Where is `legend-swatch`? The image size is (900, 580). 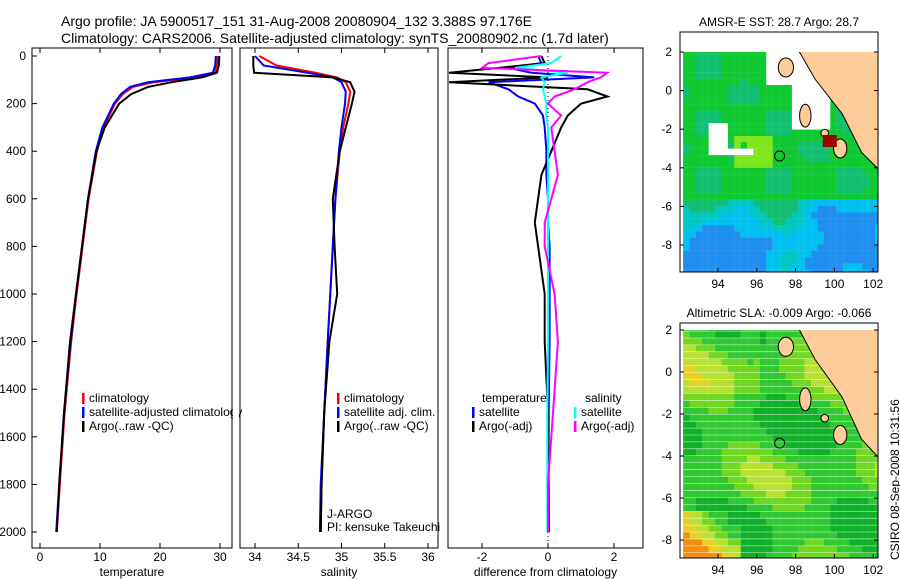
legend-swatch is located at coordinates (473, 412).